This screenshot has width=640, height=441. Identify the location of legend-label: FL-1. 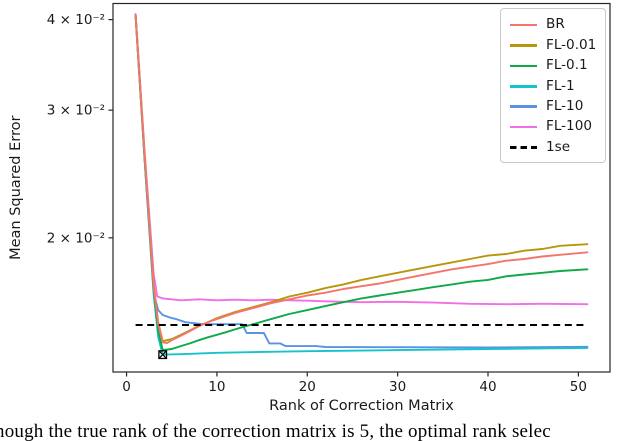
(560, 85).